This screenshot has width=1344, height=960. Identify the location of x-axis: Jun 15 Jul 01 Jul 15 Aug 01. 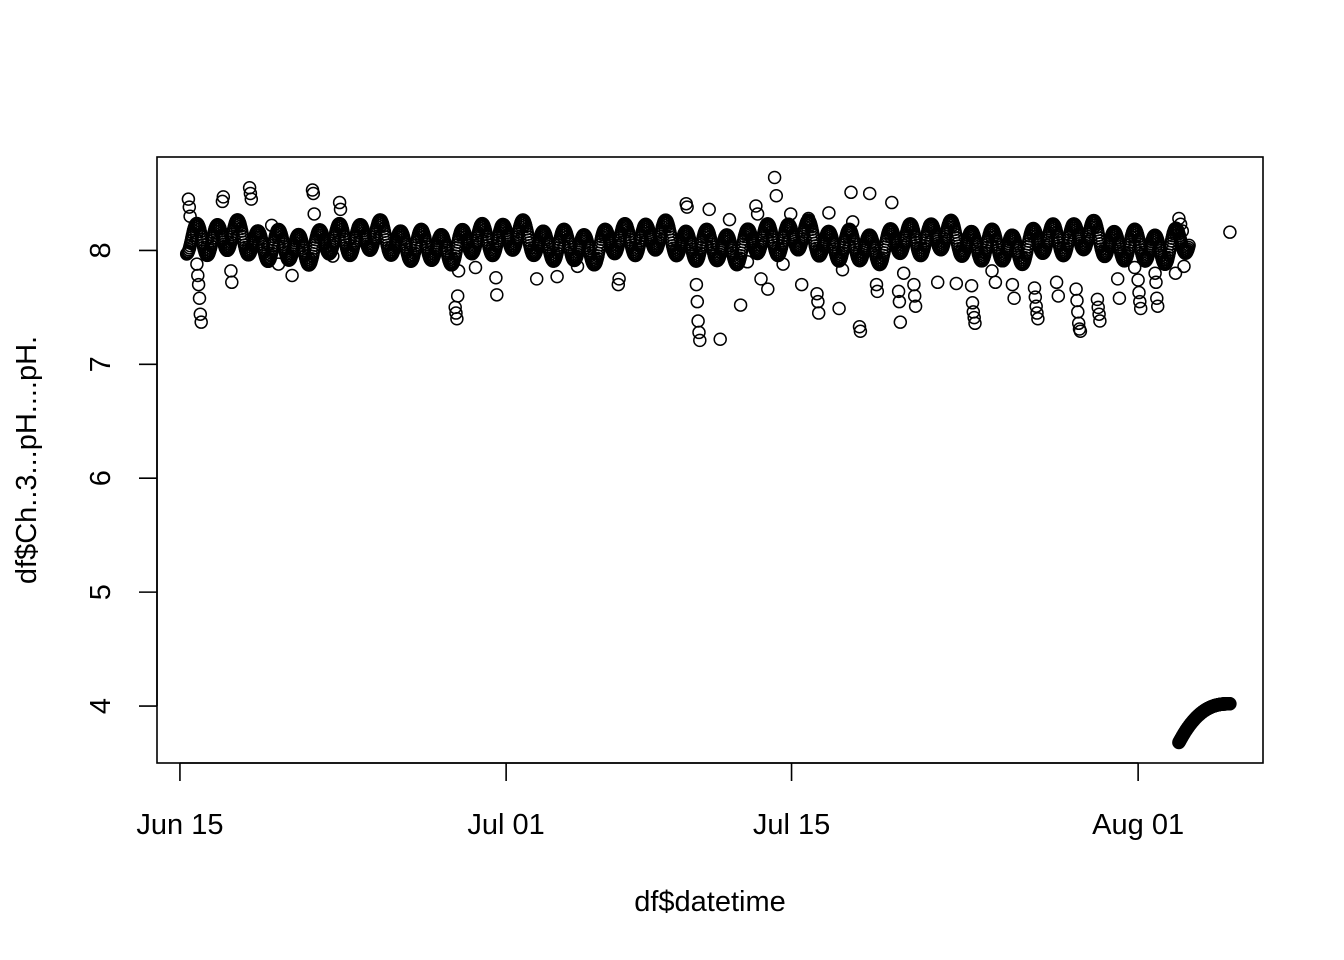
(660, 801).